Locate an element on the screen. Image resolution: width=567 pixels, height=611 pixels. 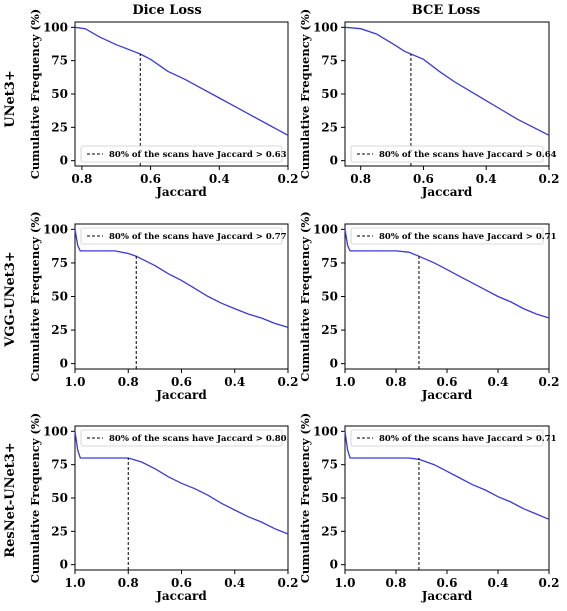
chart-1-xtick-label: 0.2 is located at coordinates (288, 179).